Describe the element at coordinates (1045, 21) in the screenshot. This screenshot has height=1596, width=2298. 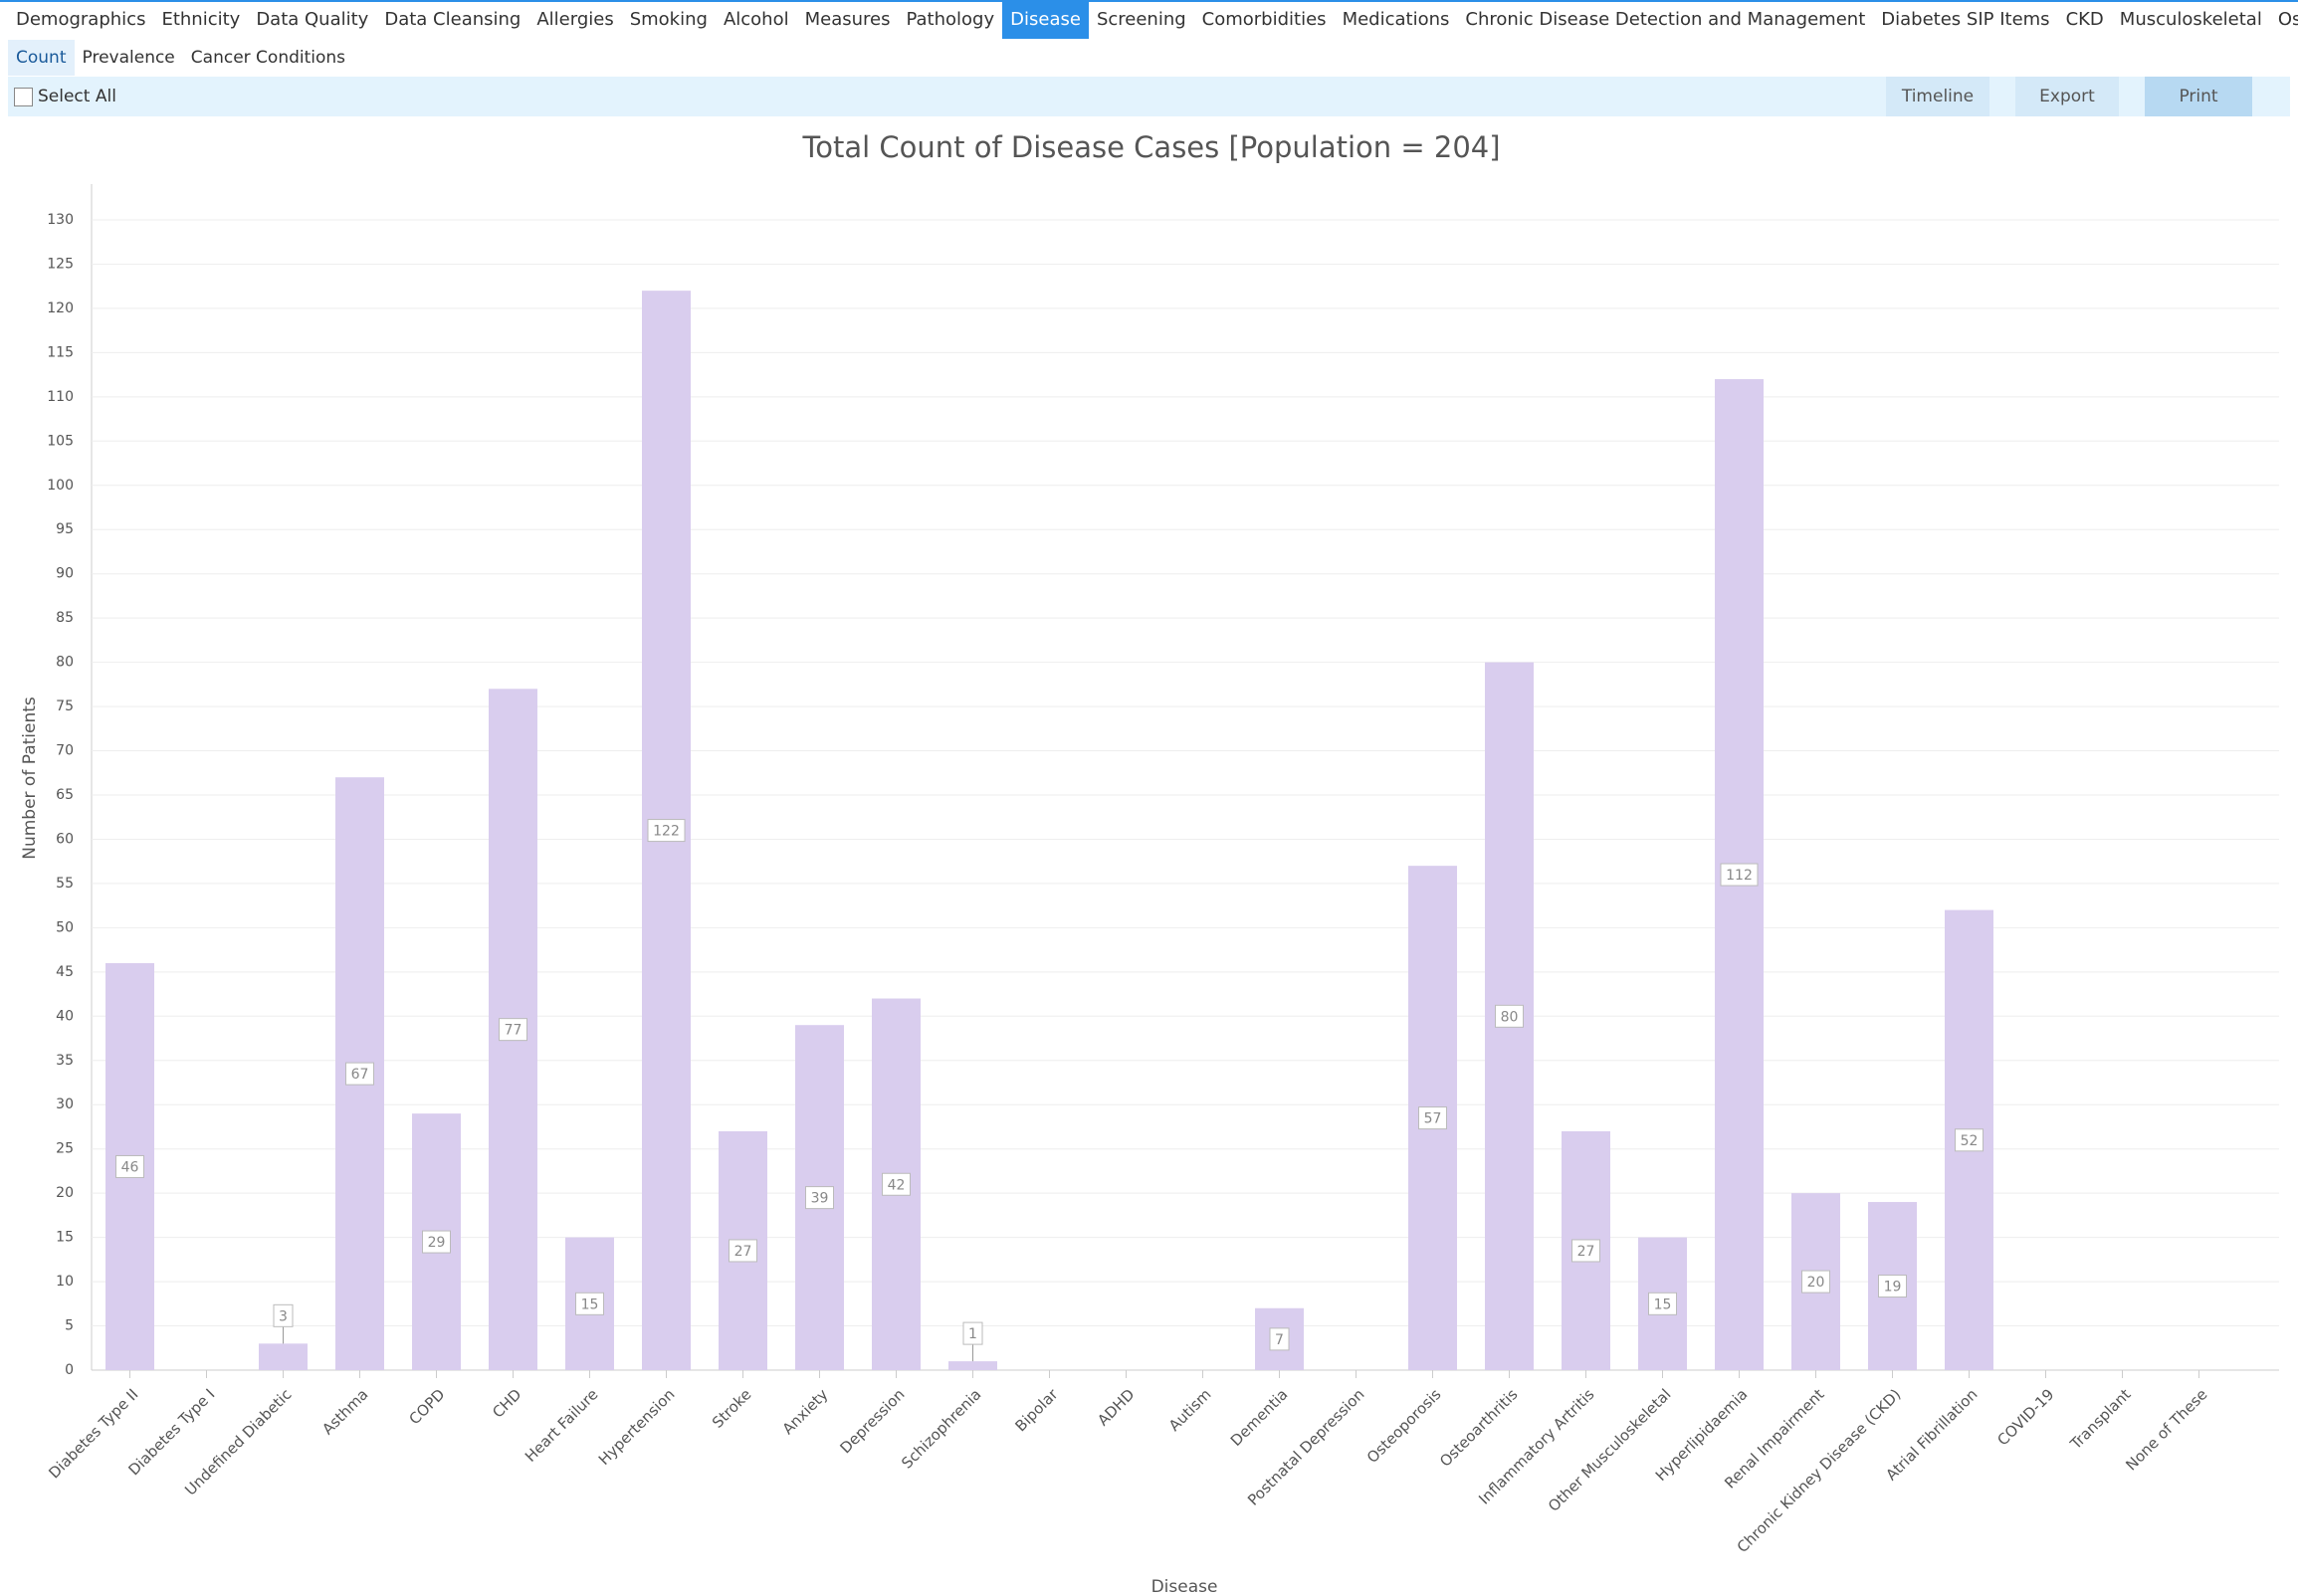
I see `tab: Disease` at that location.